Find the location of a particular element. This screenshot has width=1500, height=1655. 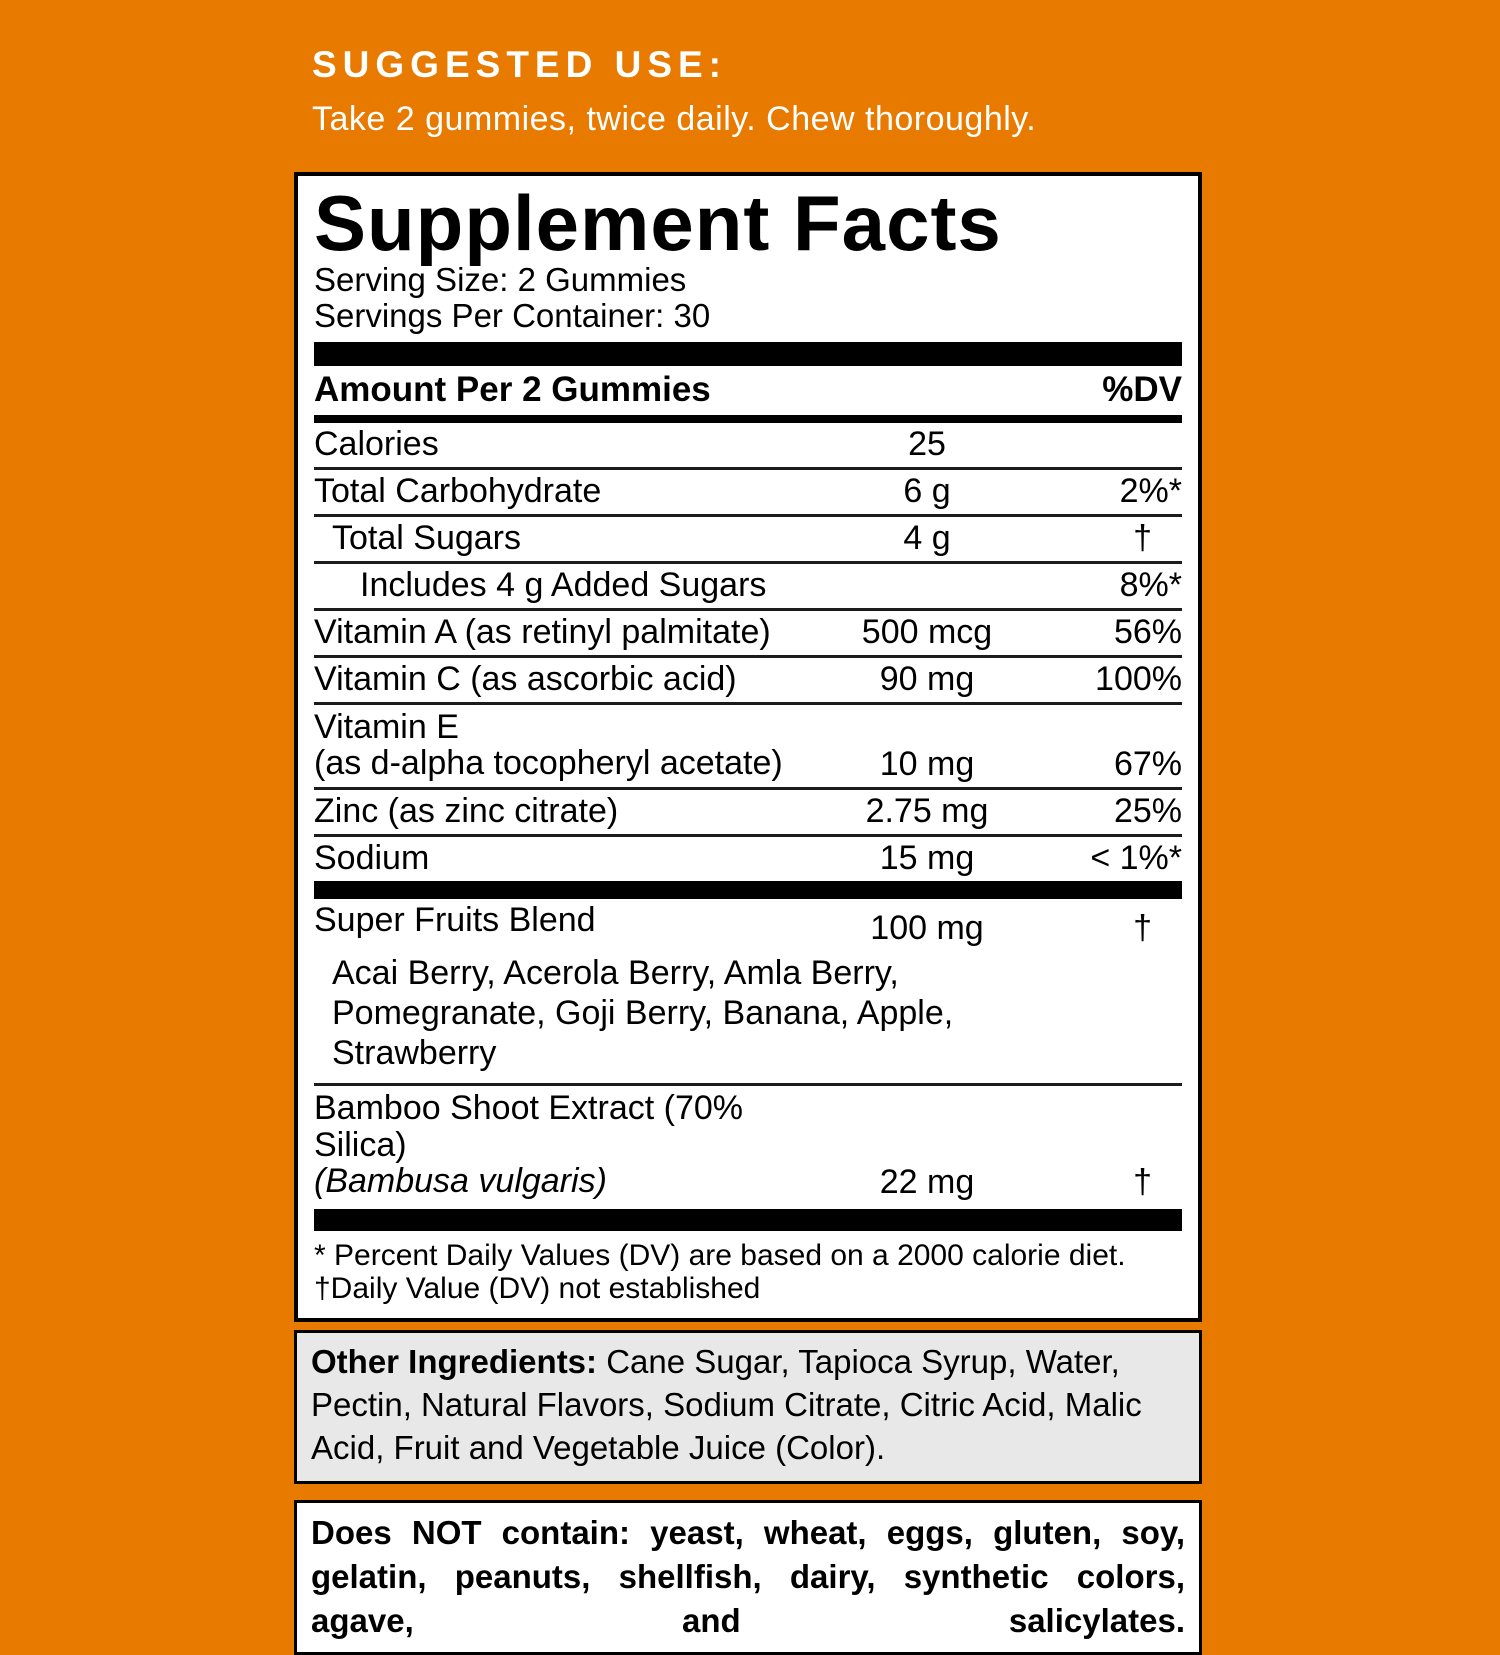

panel-title: Supplement Facts is located at coordinates (658, 223).